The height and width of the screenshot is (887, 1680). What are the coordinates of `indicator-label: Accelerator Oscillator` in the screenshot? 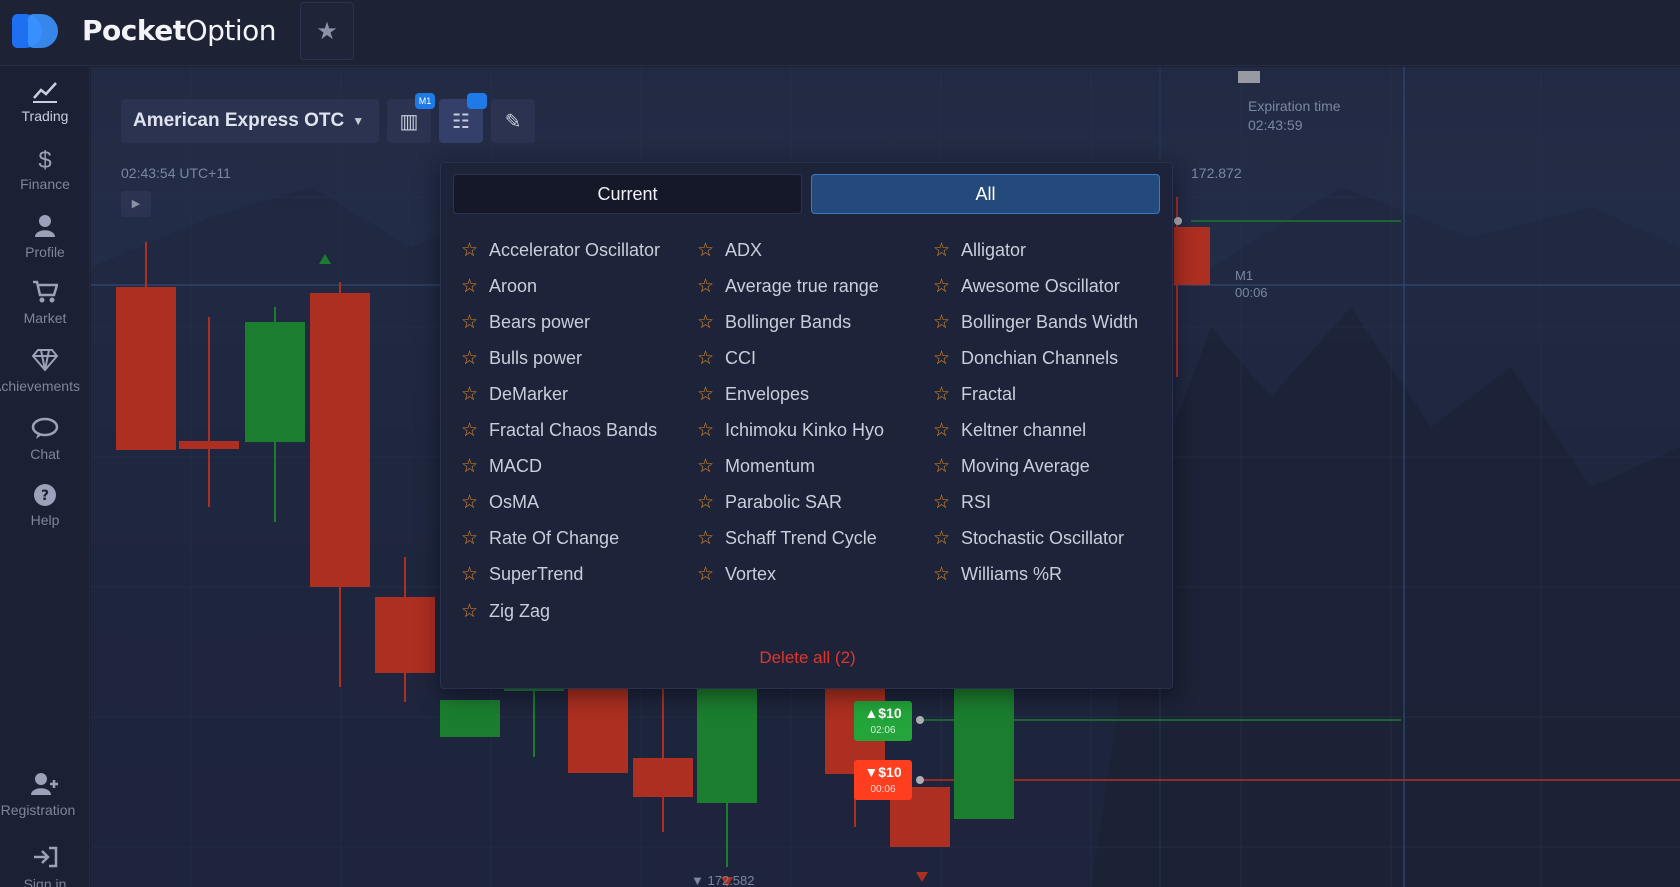 It's located at (575, 249).